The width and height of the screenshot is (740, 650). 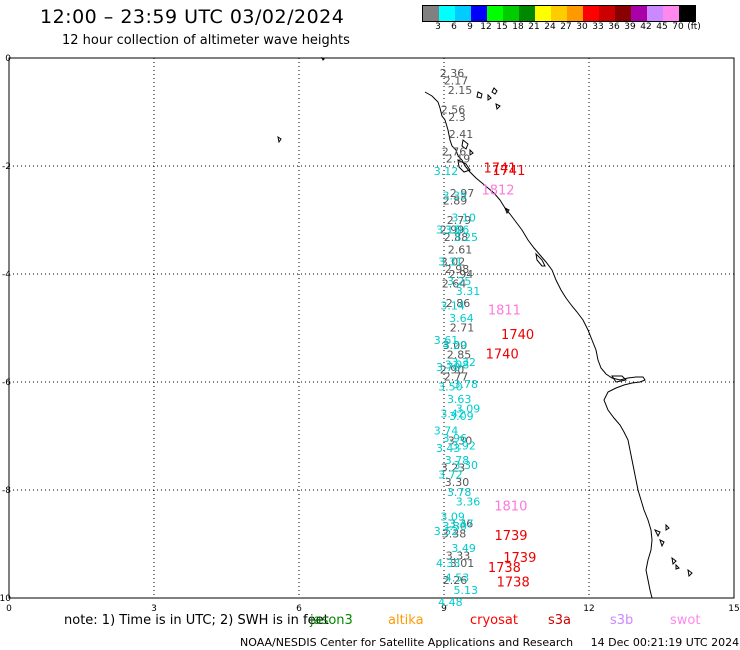 What do you see at coordinates (468, 502) in the screenshot?
I see `wave-height-label-cyan: 3.36` at bounding box center [468, 502].